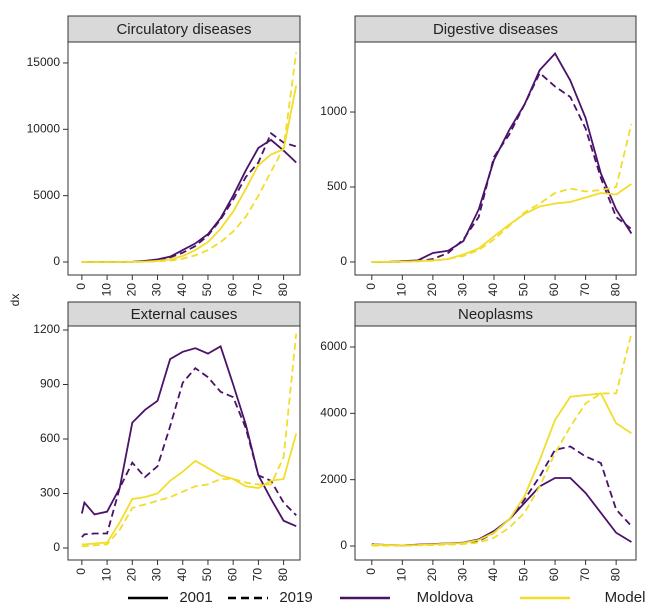 This screenshot has width=646, height=606. Describe the element at coordinates (625, 597) in the screenshot. I see `legend-label: Model` at that location.